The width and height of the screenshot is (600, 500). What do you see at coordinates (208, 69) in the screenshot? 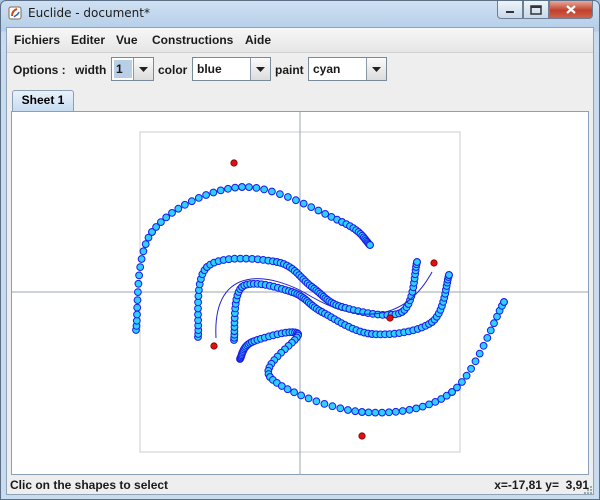
I see `color-select-value: blue` at bounding box center [208, 69].